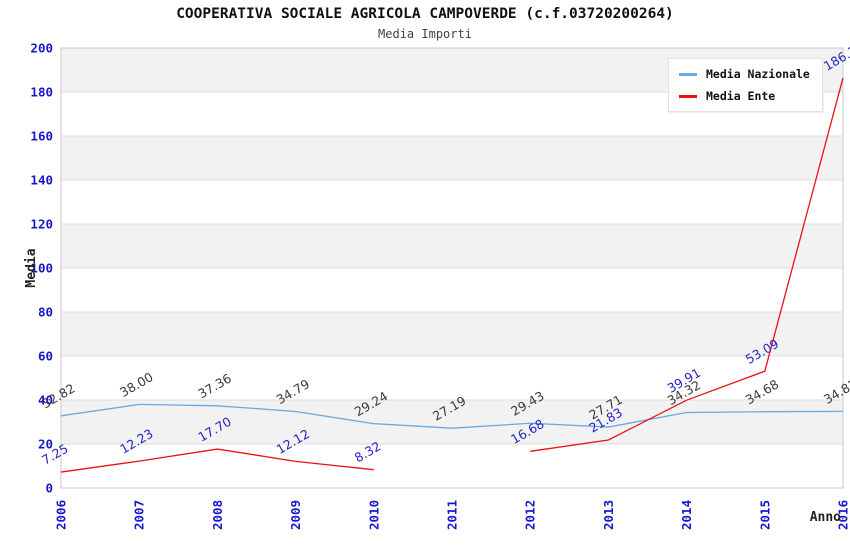 The image size is (850, 550). Describe the element at coordinates (41, 268) in the screenshot. I see `y-tick-label: 100` at that location.